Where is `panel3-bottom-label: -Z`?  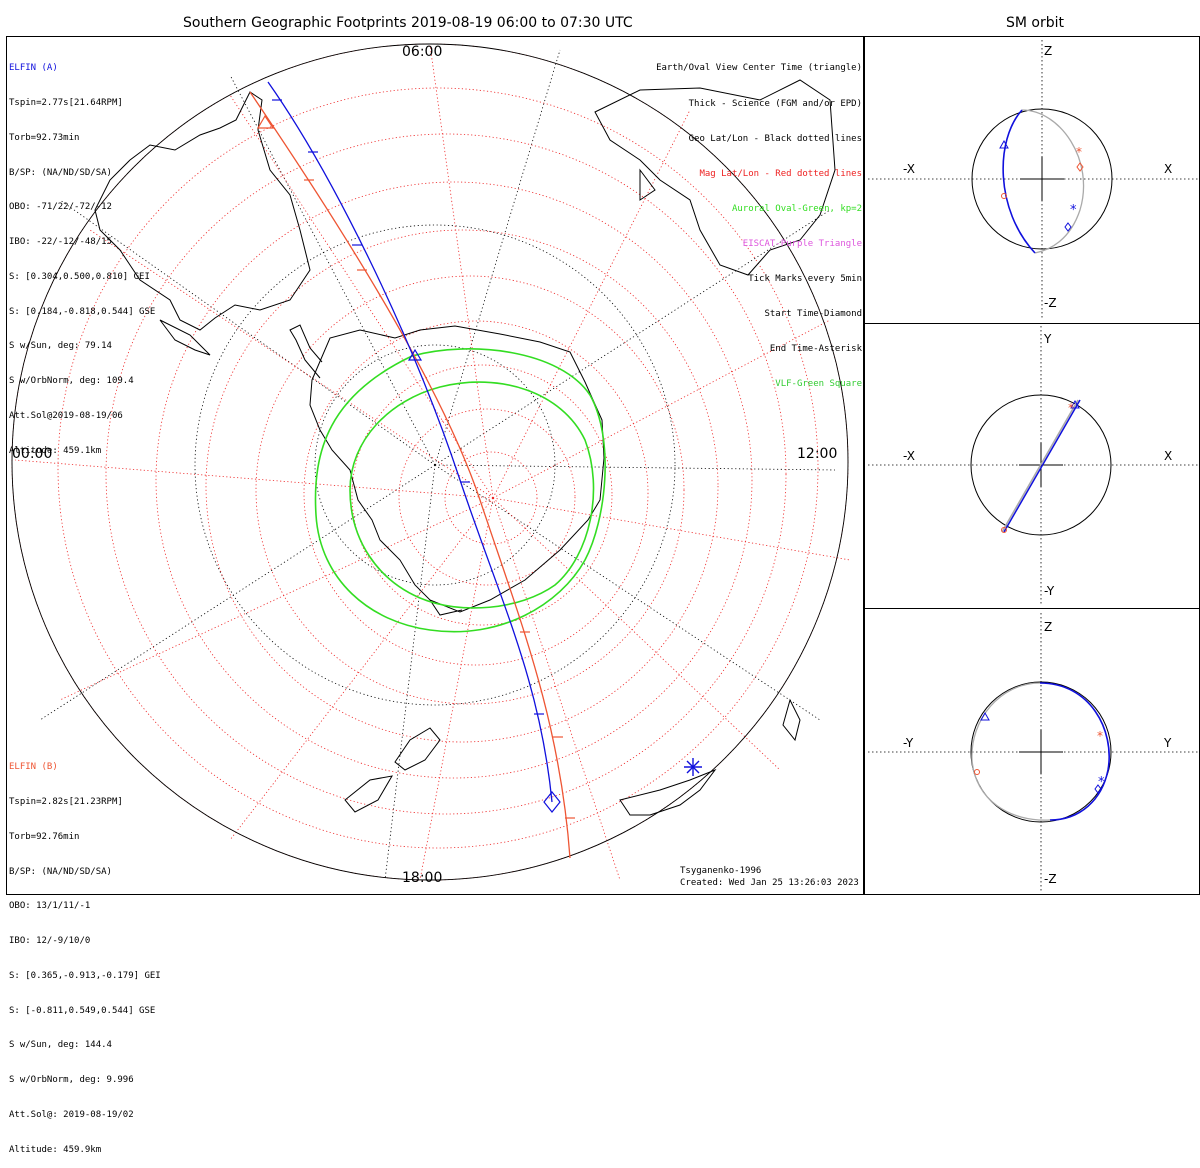 panel3-bottom-label: -Z is located at coordinates (1050, 879).